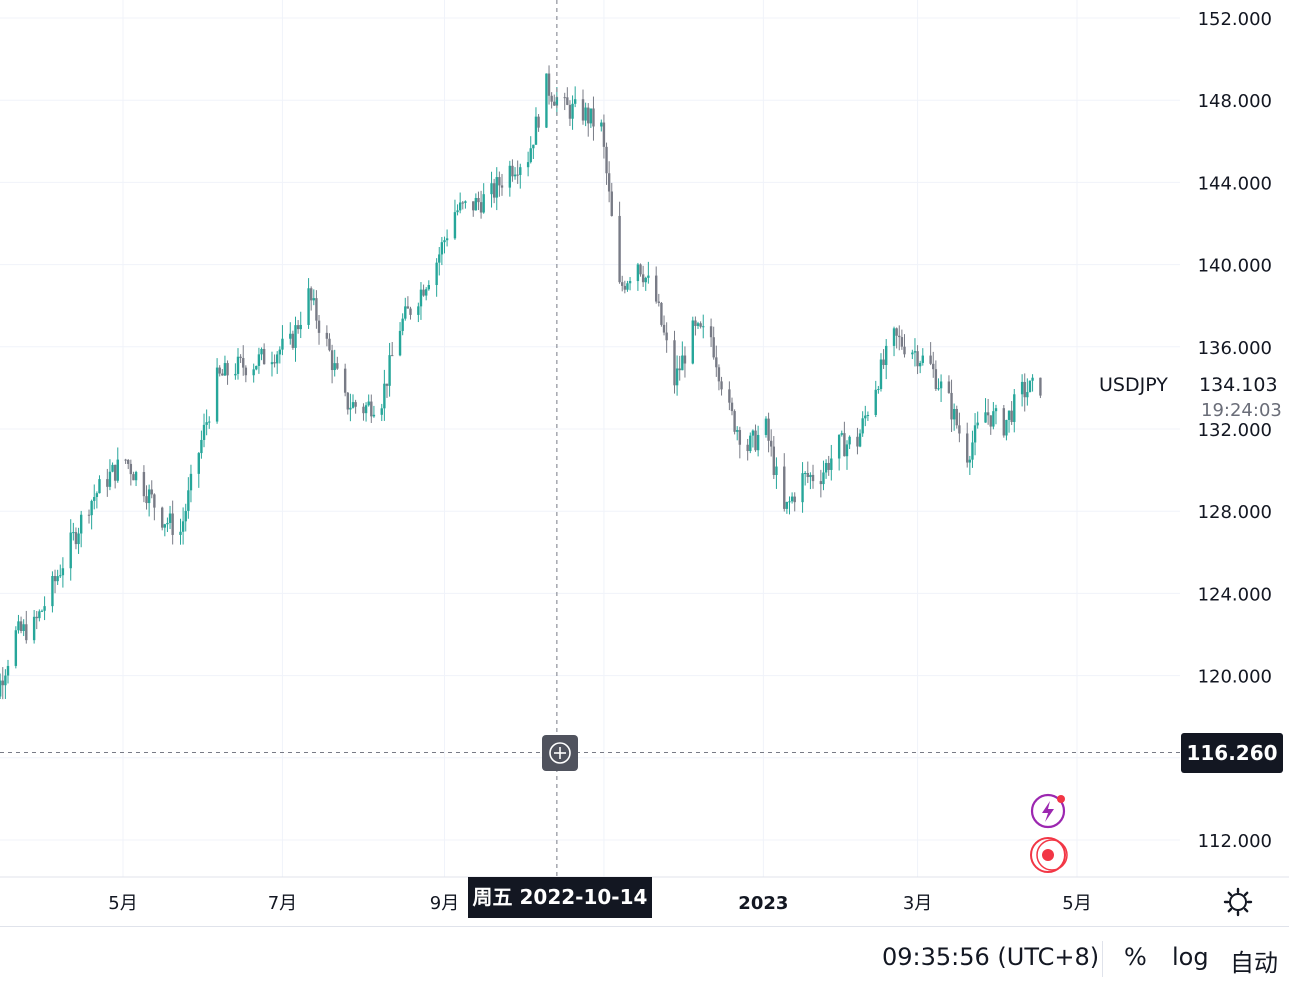 The height and width of the screenshot is (991, 1289). I want to click on symbol-label: USDJPY, so click(1133, 385).